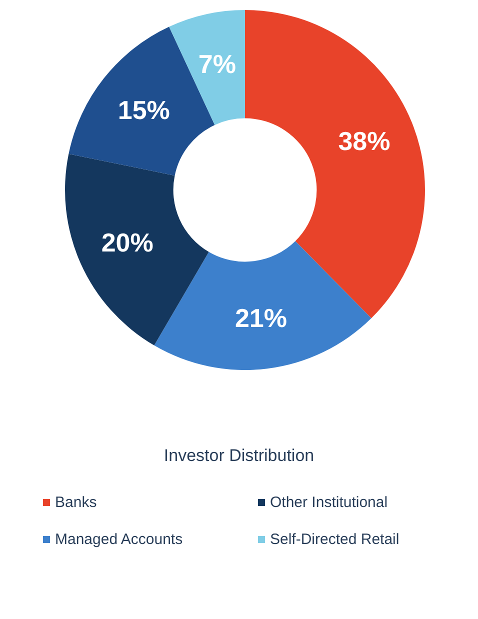  I want to click on legend-label: Other Institutional, so click(329, 502).